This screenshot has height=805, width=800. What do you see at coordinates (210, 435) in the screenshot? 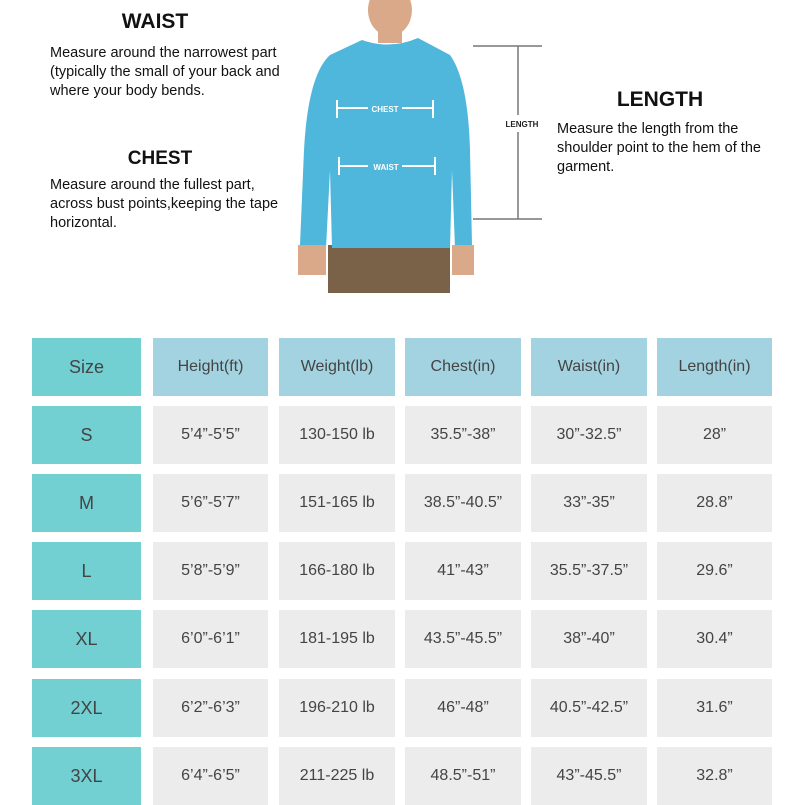
I see `value-cell: 5’4”-5’5”` at bounding box center [210, 435].